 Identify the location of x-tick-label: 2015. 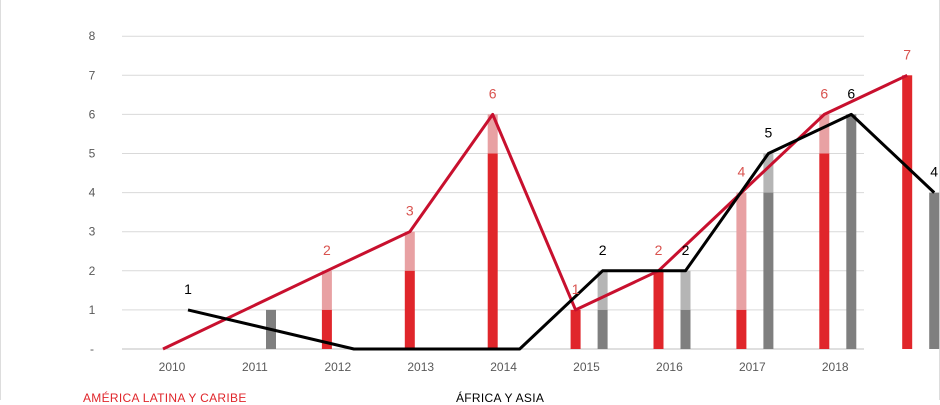
(586, 367).